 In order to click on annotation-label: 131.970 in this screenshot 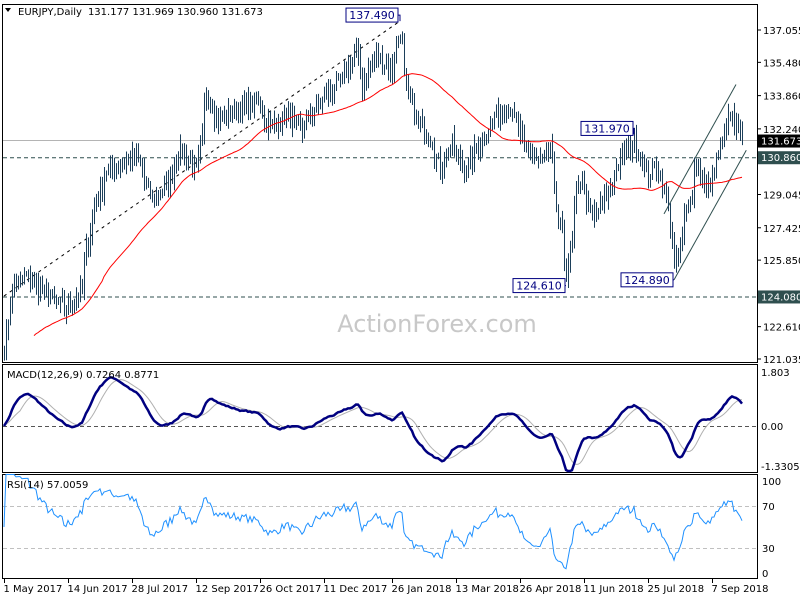, I will do `click(607, 128)`.